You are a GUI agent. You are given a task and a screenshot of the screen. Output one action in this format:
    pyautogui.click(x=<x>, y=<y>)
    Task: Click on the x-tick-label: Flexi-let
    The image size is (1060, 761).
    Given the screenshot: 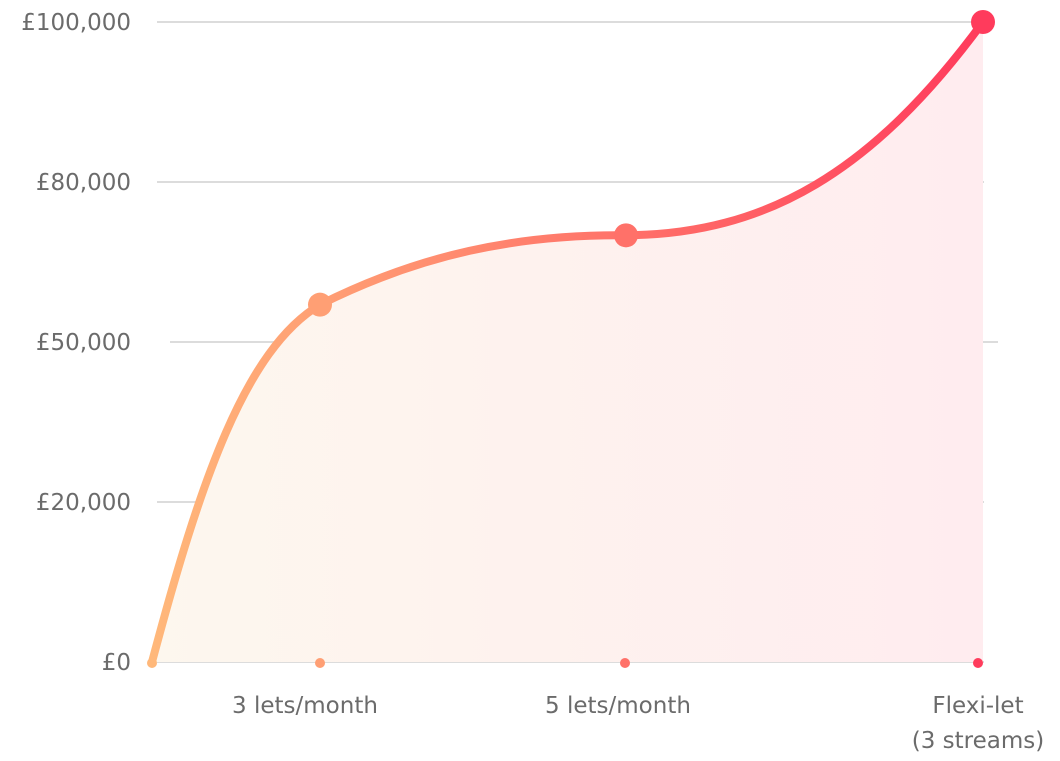 What is the action you would take?
    pyautogui.click(x=977, y=706)
    